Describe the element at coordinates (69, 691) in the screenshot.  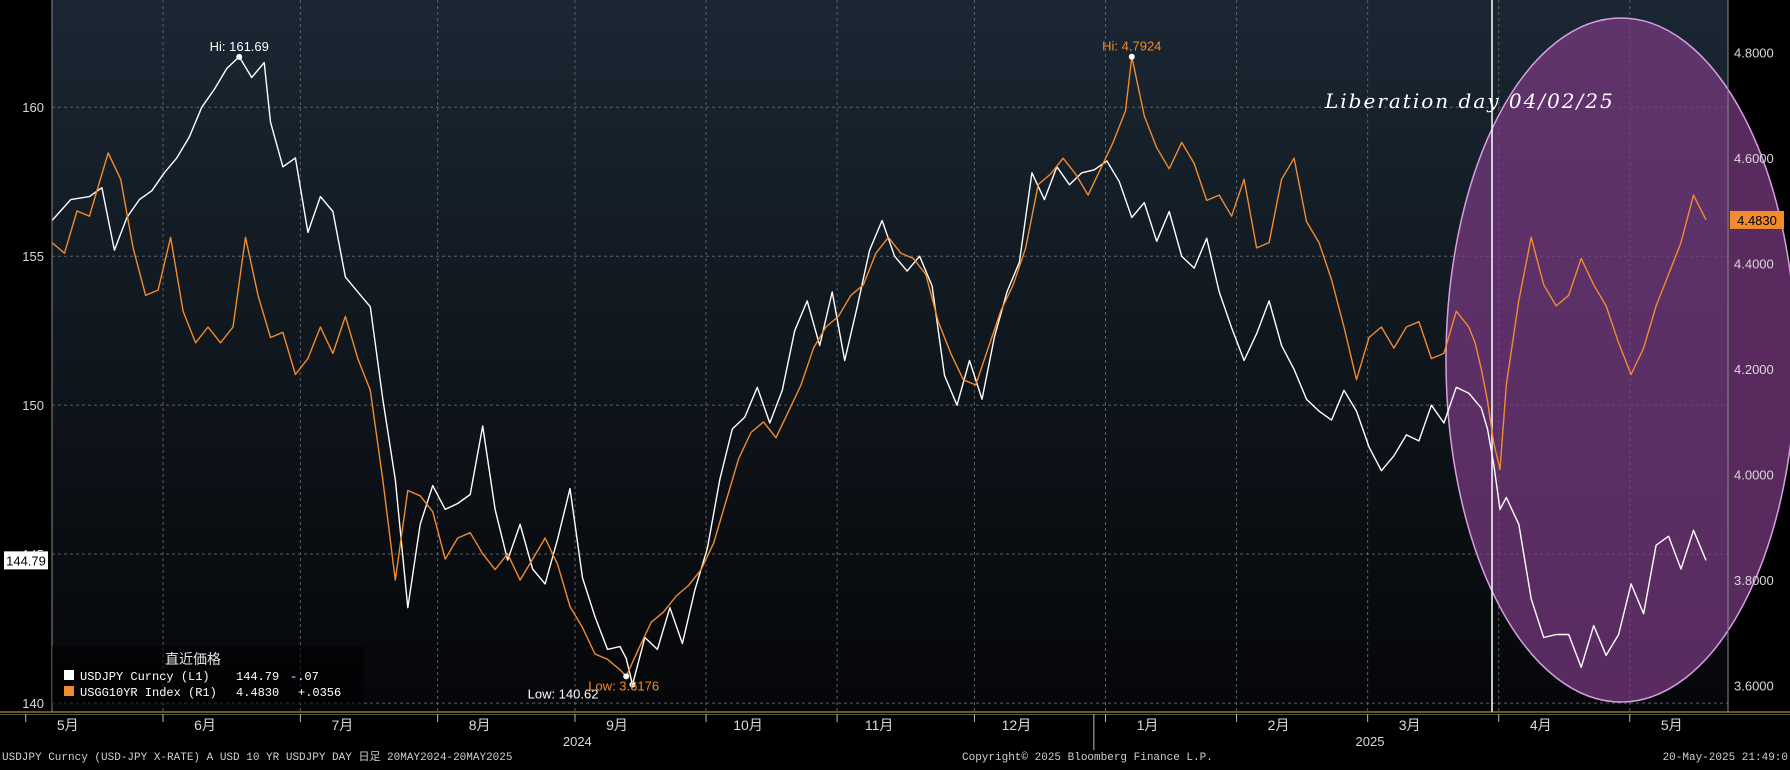
I see `legend-swatch-yield` at that location.